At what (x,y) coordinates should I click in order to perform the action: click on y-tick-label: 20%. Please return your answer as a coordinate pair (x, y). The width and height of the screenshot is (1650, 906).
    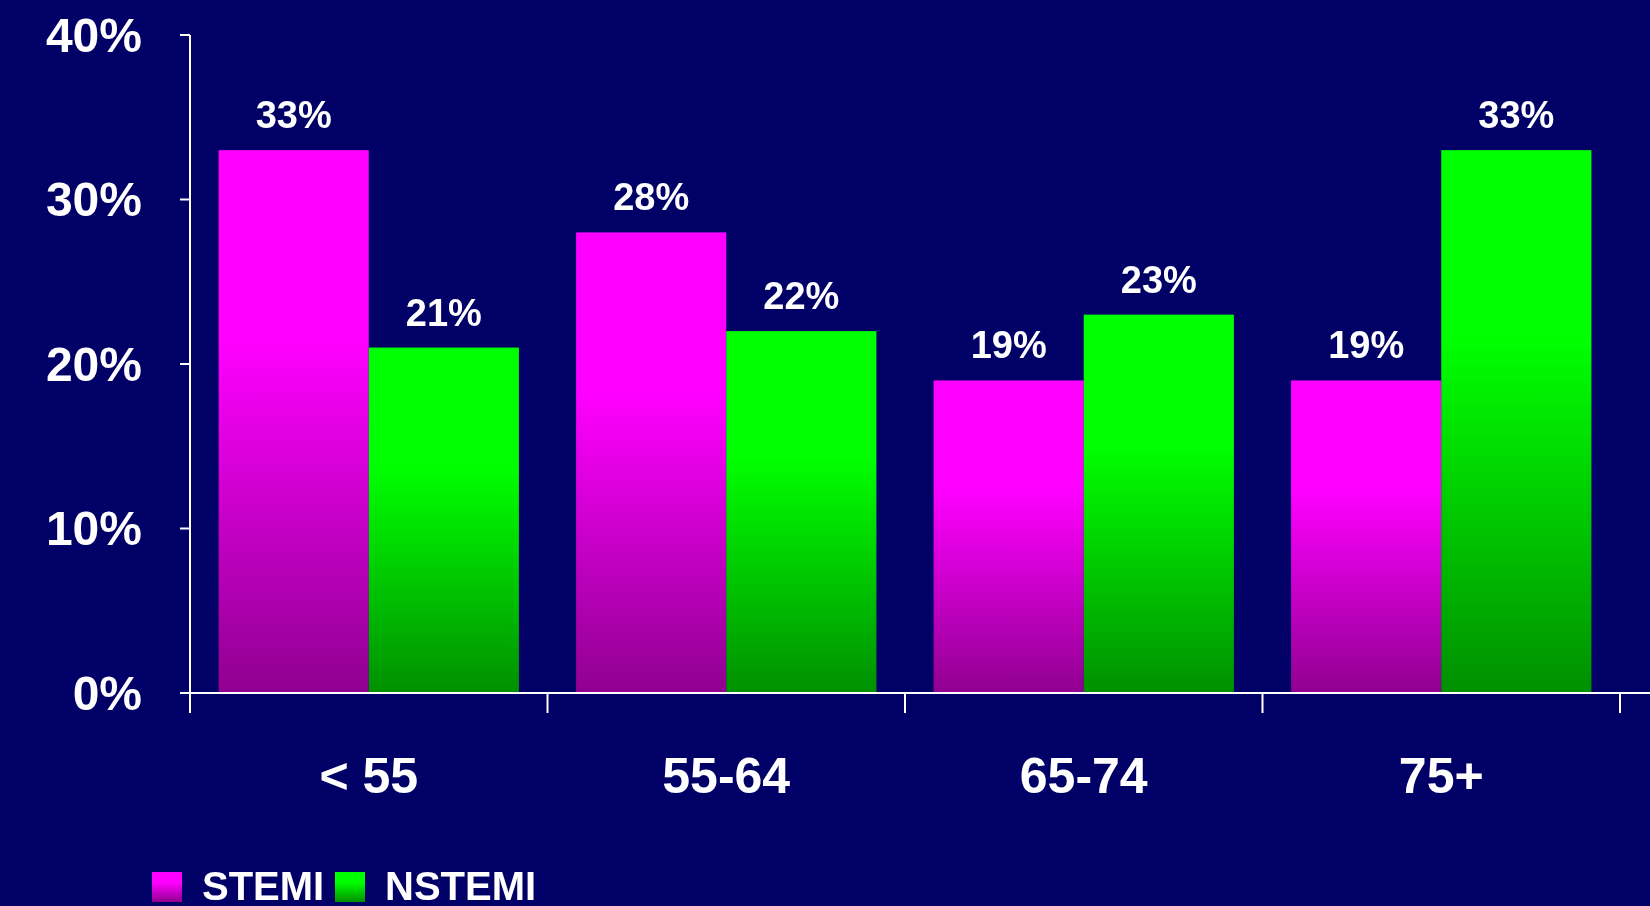
    Looking at the image, I should click on (93, 364).